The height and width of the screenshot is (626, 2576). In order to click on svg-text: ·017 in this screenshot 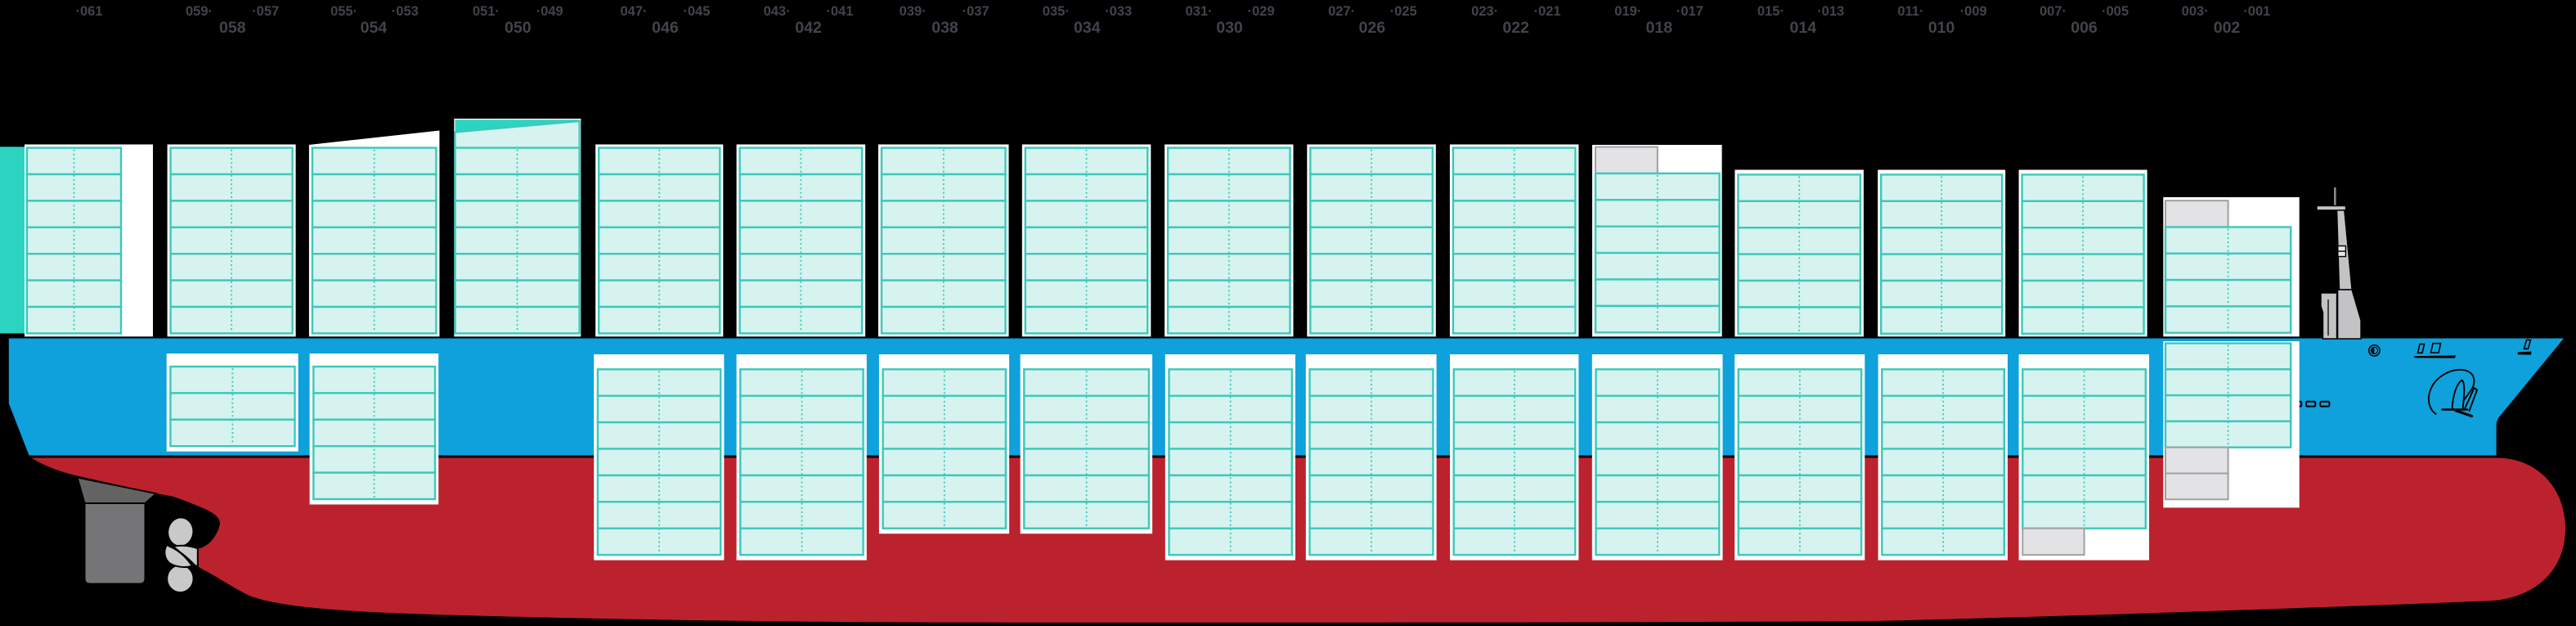, I will do `click(1690, 11)`.